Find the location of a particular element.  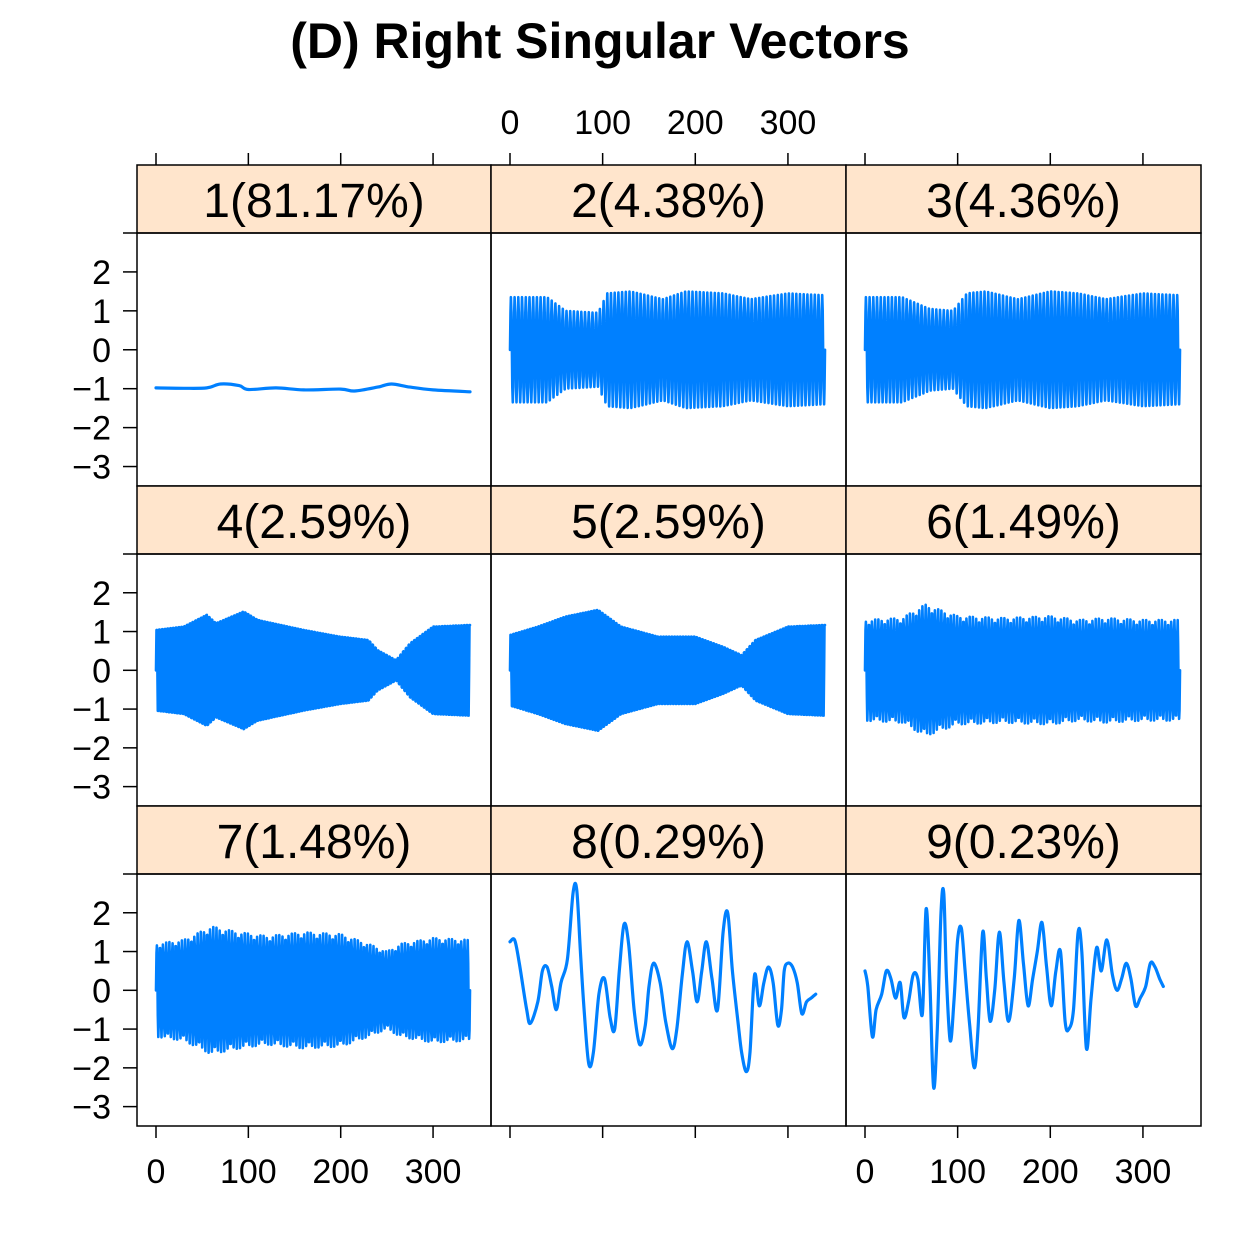

panel-8: 8(0.29%) is located at coordinates (668, 966).